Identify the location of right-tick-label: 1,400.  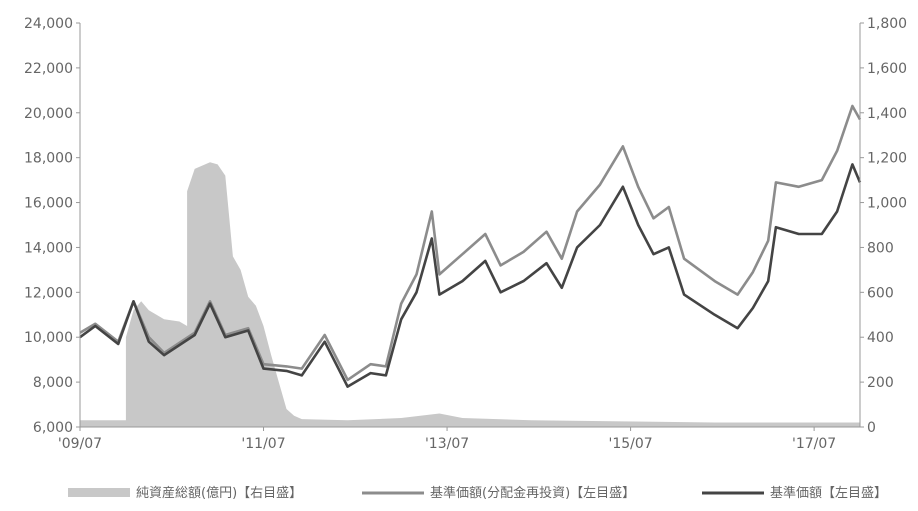
(887, 114).